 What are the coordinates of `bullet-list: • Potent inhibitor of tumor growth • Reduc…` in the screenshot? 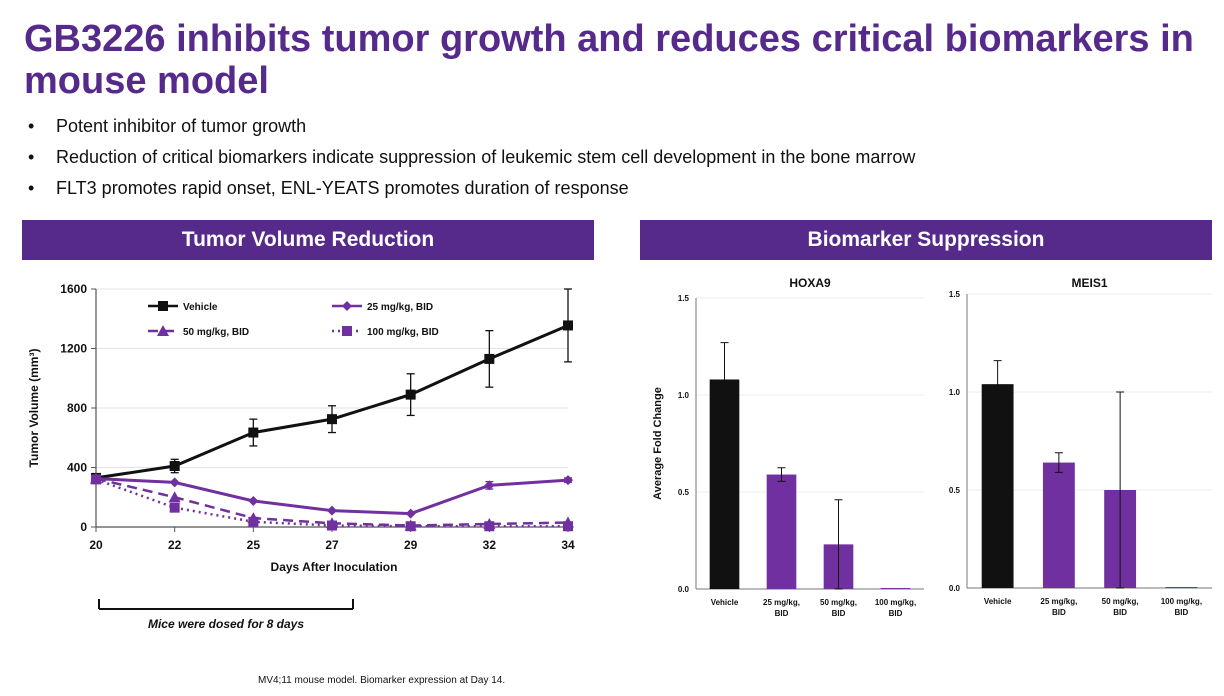 It's located at (471, 162).